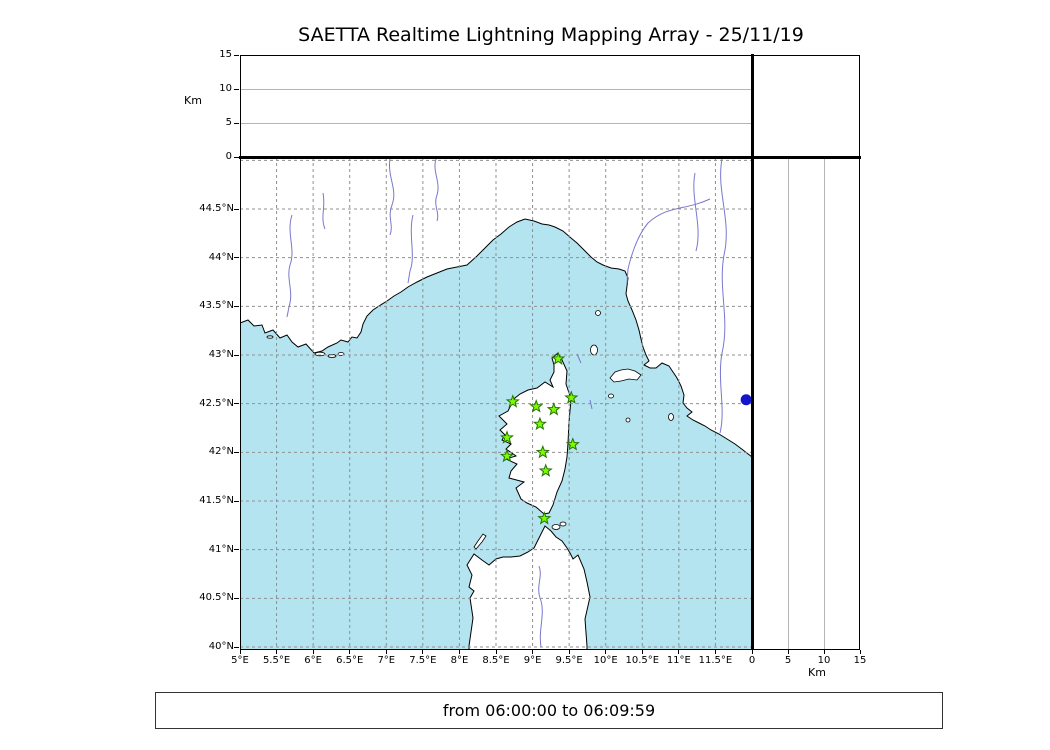 The image size is (1050, 750). What do you see at coordinates (459, 660) in the screenshot?
I see `lon-tick-label: 8°E` at bounding box center [459, 660].